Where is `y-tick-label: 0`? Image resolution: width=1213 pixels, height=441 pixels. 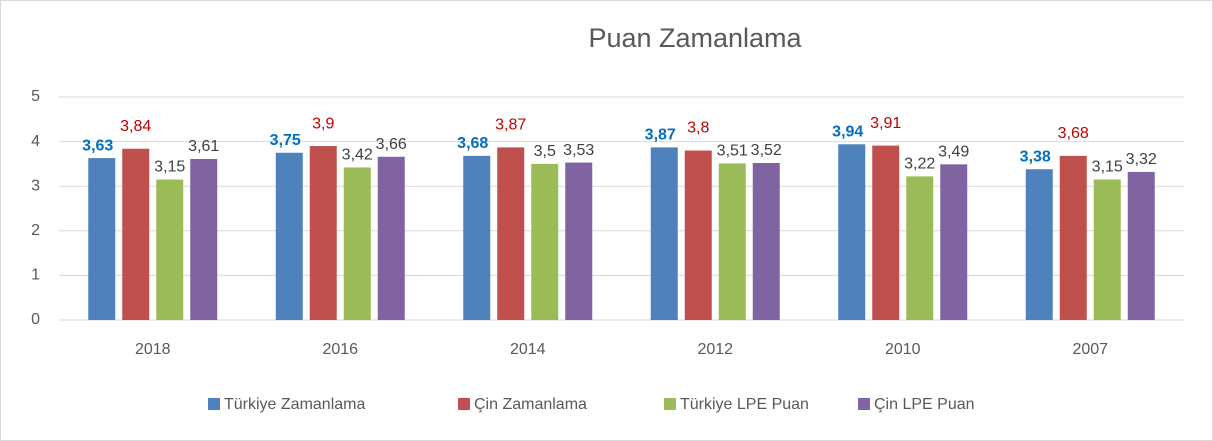
y-tick-label: 0 is located at coordinates (35, 319).